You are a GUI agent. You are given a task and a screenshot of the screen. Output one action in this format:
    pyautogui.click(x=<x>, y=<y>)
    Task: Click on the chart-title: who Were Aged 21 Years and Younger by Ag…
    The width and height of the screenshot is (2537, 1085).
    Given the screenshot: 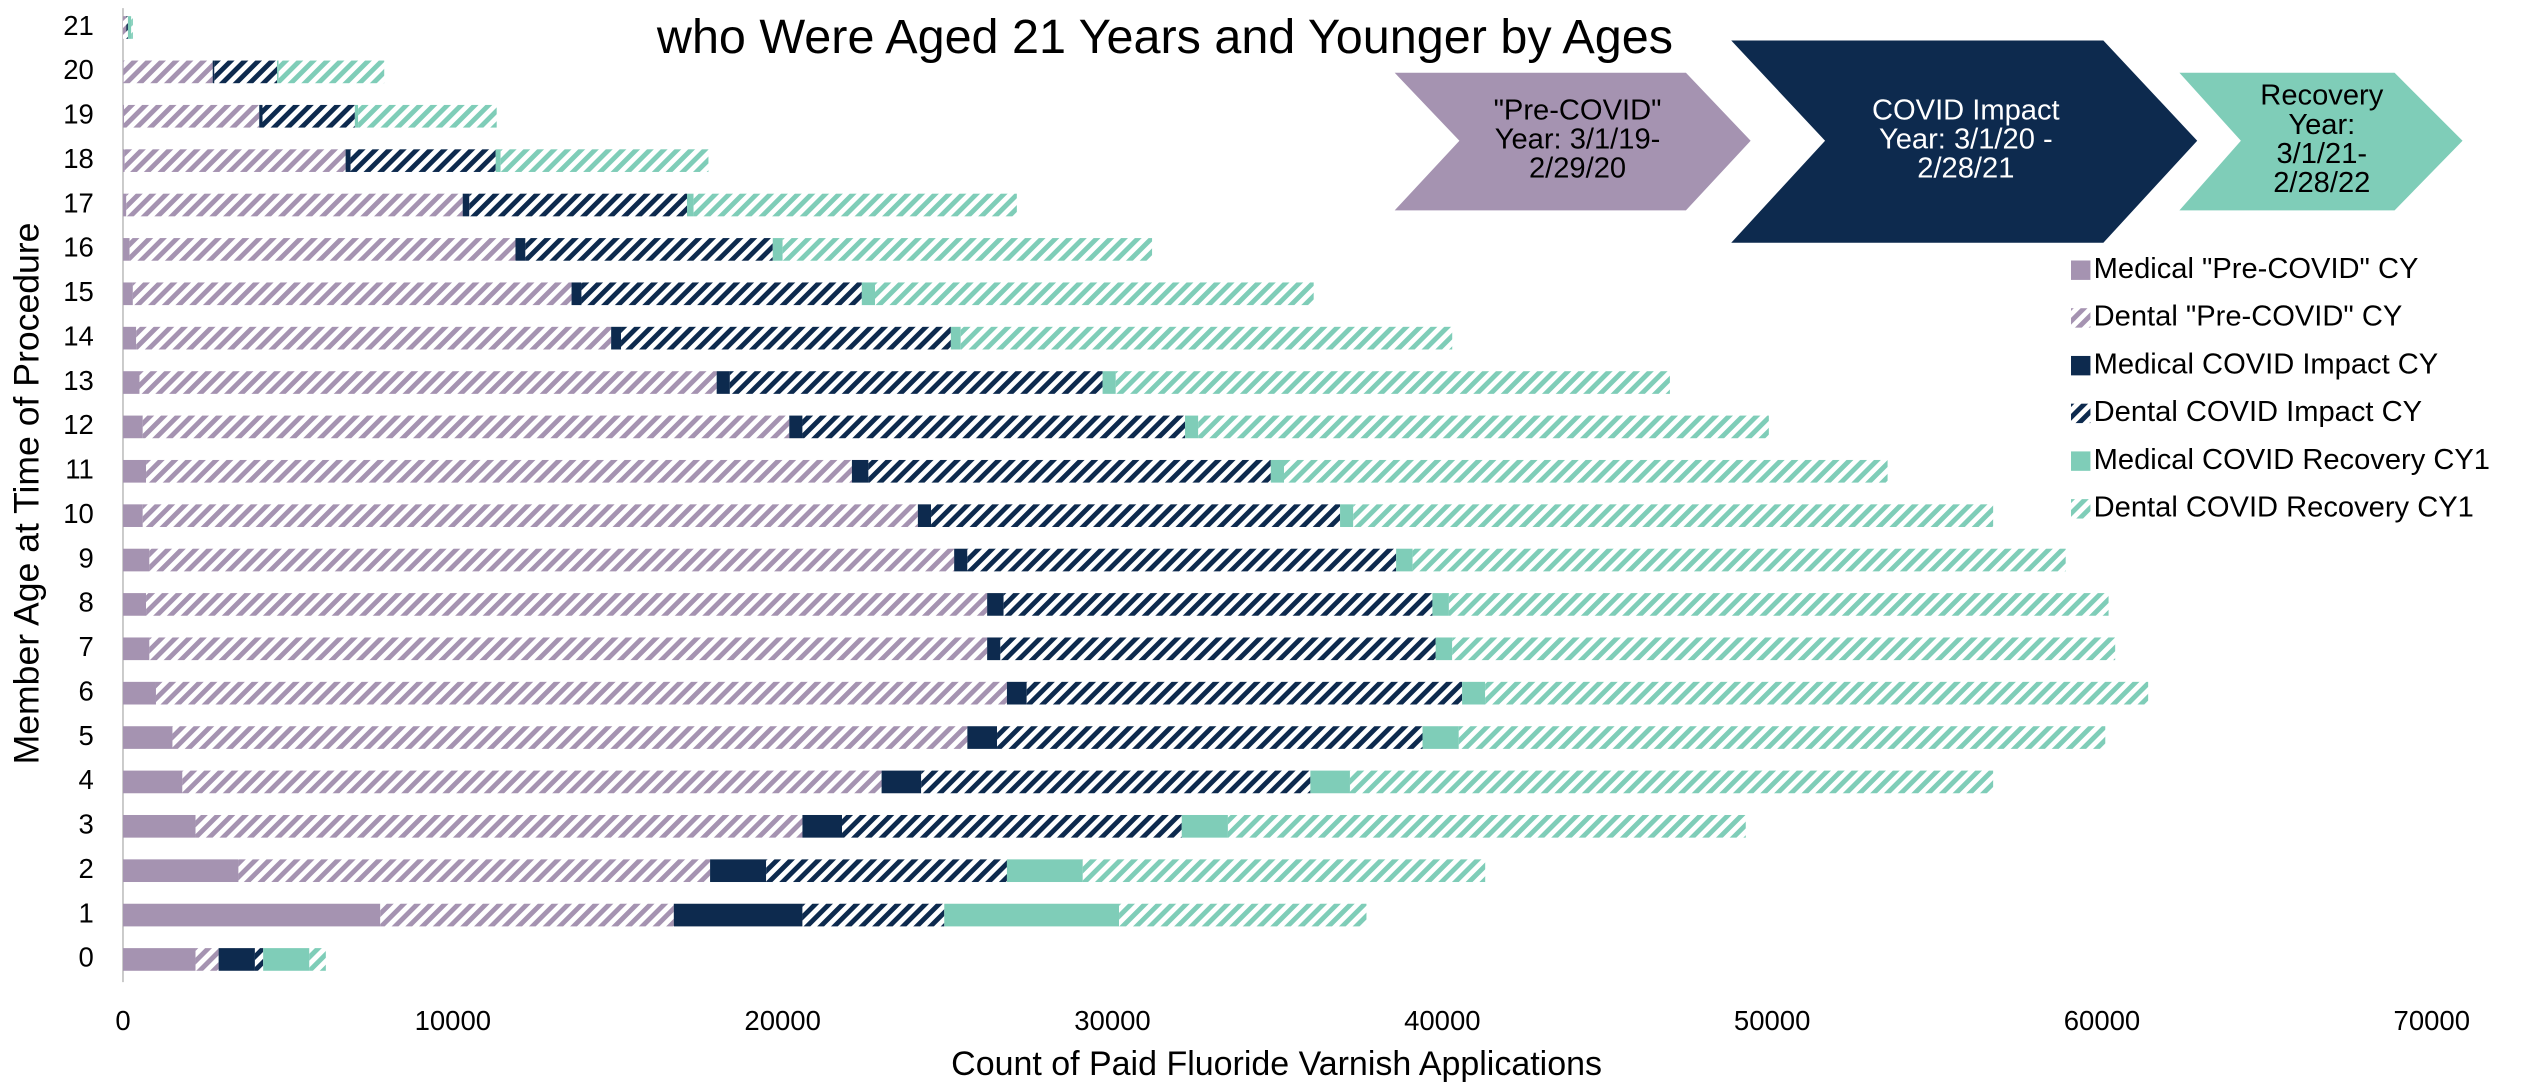 What is the action you would take?
    pyautogui.click(x=1164, y=37)
    